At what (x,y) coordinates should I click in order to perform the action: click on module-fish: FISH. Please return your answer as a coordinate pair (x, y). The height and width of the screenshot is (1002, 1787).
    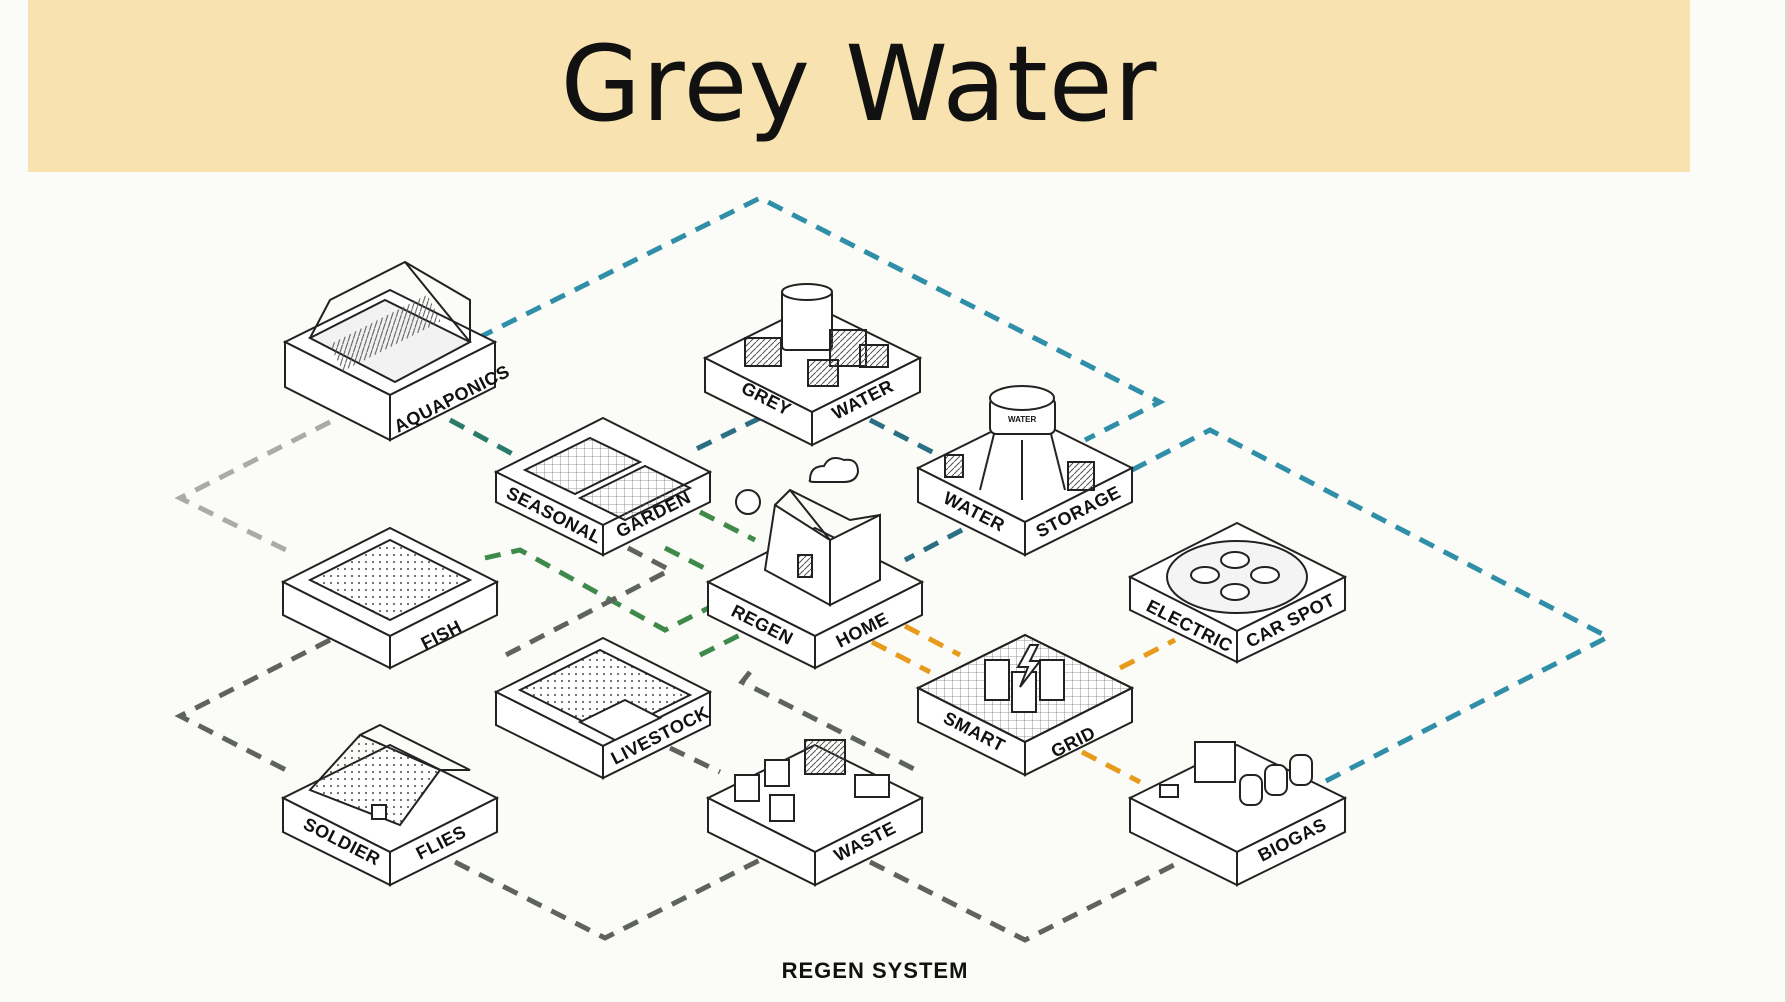
    Looking at the image, I should click on (390, 598).